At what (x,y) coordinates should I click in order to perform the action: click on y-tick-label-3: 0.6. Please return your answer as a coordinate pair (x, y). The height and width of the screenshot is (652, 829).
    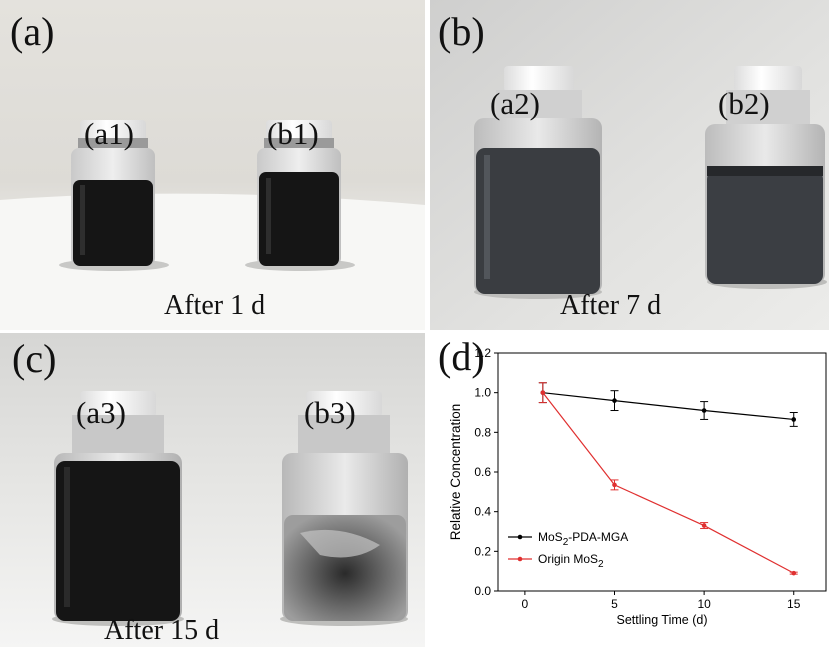
    Looking at the image, I should click on (482, 472).